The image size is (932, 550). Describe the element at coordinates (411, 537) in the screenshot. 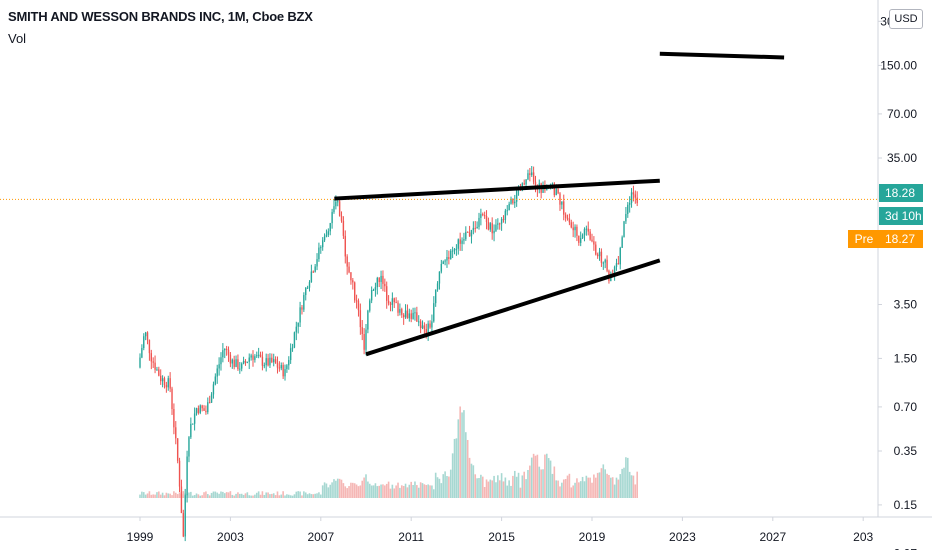

I see `time-tick-label: 2011` at that location.